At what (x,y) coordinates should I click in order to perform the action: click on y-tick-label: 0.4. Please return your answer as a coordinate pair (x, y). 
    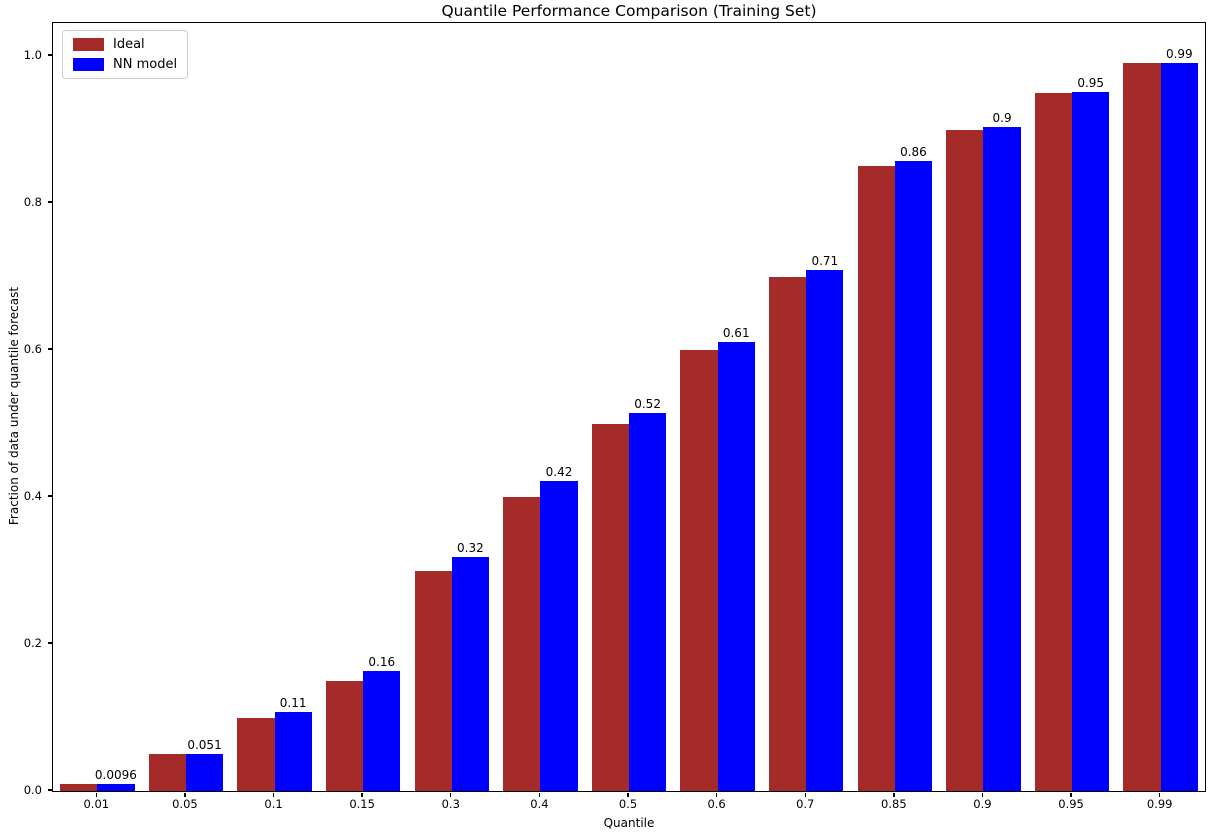
    Looking at the image, I should click on (32, 495).